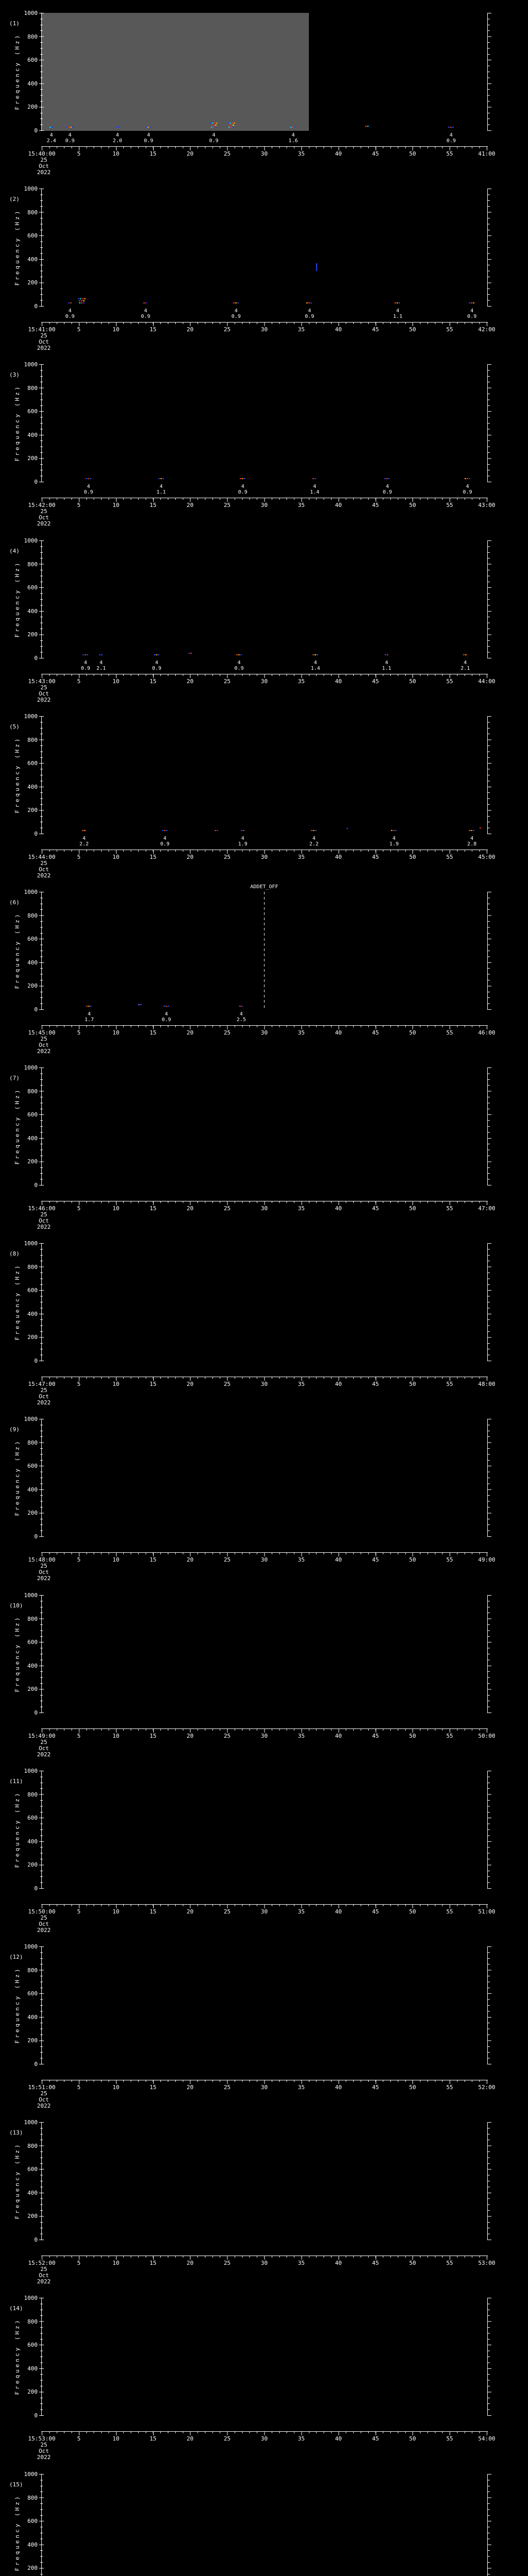 Image resolution: width=528 pixels, height=2576 pixels. What do you see at coordinates (301, 2438) in the screenshot?
I see `x-tick-label: 35` at bounding box center [301, 2438].